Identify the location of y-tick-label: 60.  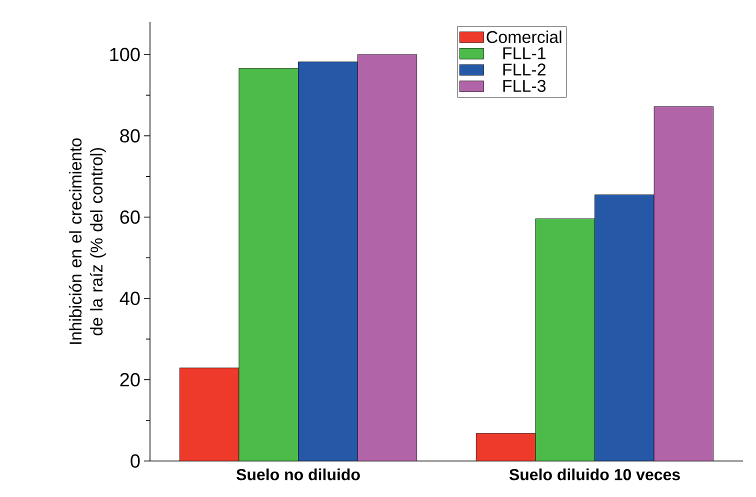
(130, 217).